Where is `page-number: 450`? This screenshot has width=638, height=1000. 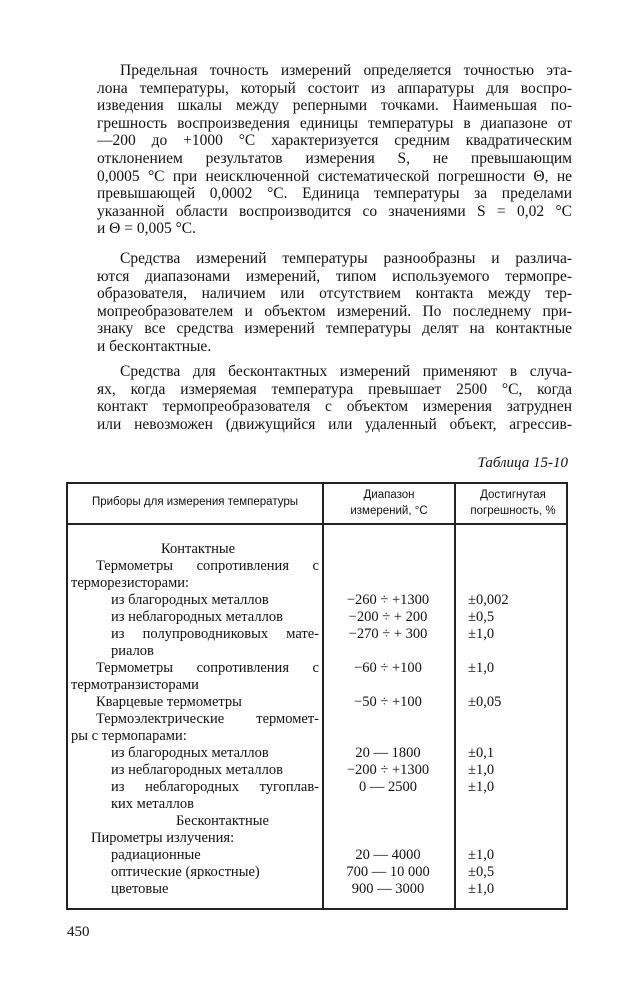
page-number: 450 is located at coordinates (78, 932).